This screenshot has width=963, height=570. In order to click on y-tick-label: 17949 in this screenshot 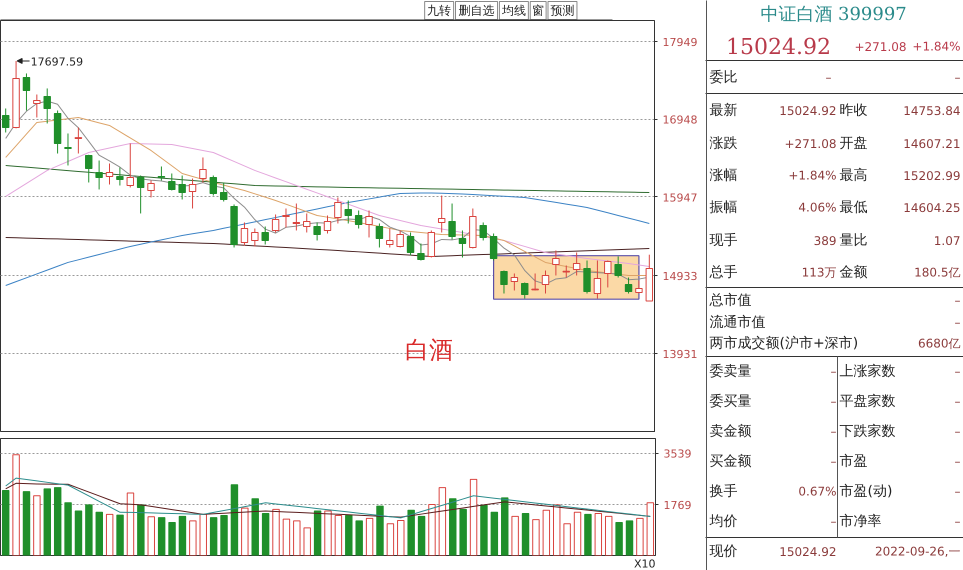, I will do `click(680, 42)`.